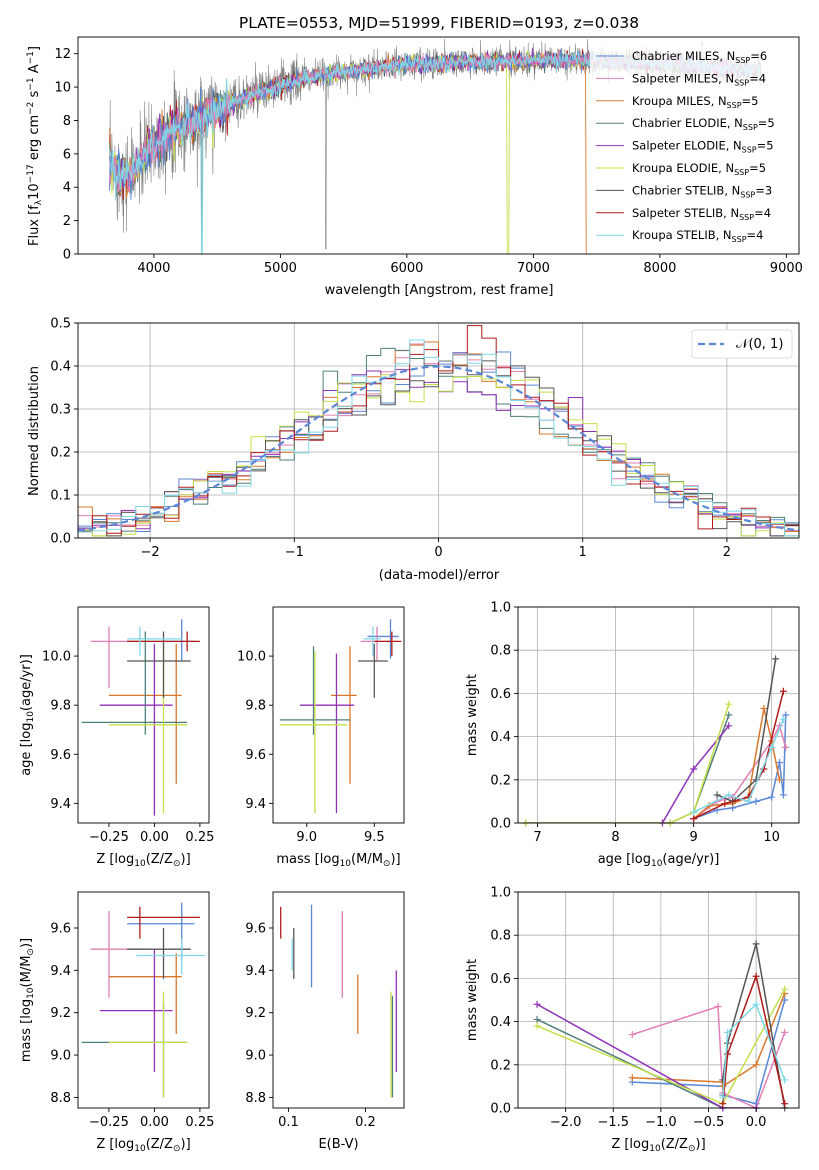  Describe the element at coordinates (682, 235) in the screenshot. I see `legend-name: Kroupa STELIB, N` at that location.